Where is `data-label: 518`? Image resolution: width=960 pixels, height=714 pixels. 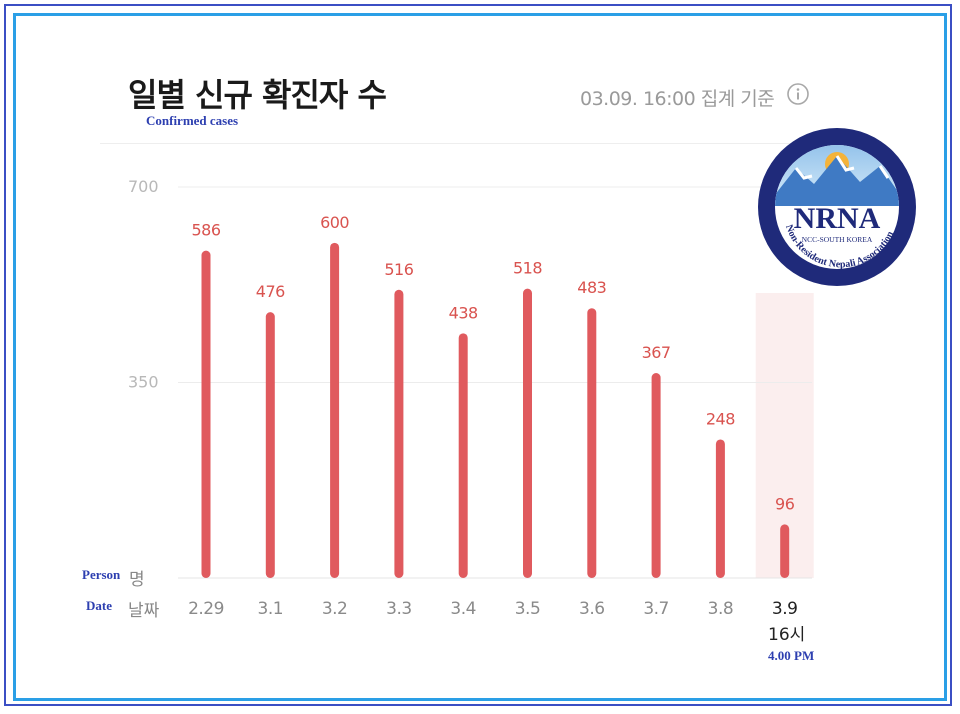
data-label: 518 is located at coordinates (527, 268).